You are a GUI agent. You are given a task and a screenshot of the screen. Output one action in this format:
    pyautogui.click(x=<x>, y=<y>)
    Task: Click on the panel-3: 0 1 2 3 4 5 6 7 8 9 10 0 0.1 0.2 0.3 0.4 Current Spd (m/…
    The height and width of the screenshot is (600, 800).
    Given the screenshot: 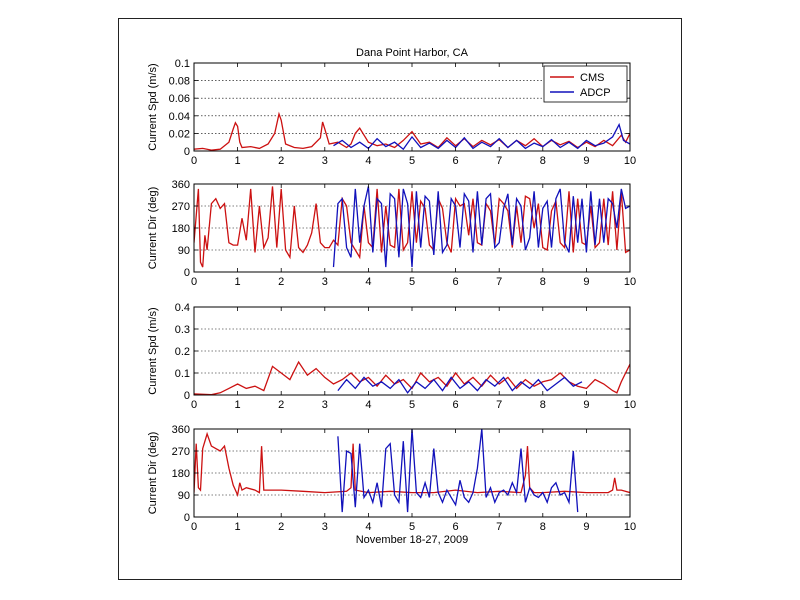 What is the action you would take?
    pyautogui.click(x=391, y=356)
    